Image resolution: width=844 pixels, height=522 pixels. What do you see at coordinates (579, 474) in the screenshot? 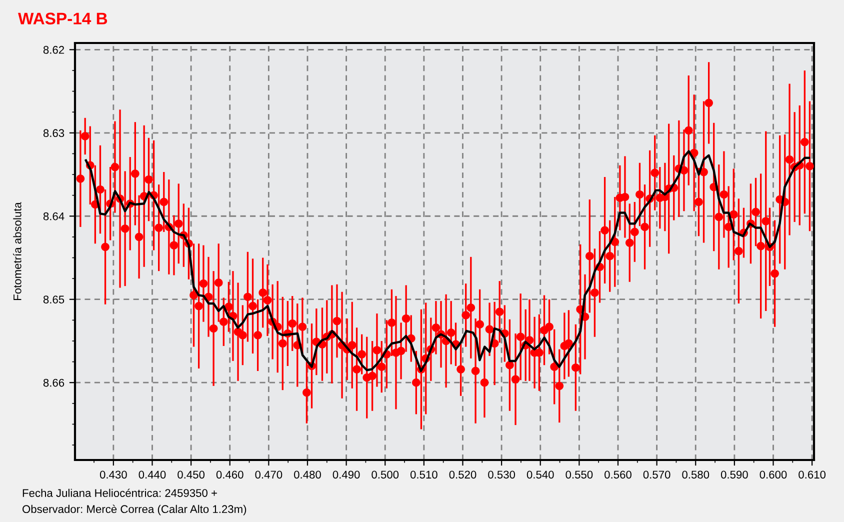
I see `x-tick-label: 0.550` at bounding box center [579, 474].